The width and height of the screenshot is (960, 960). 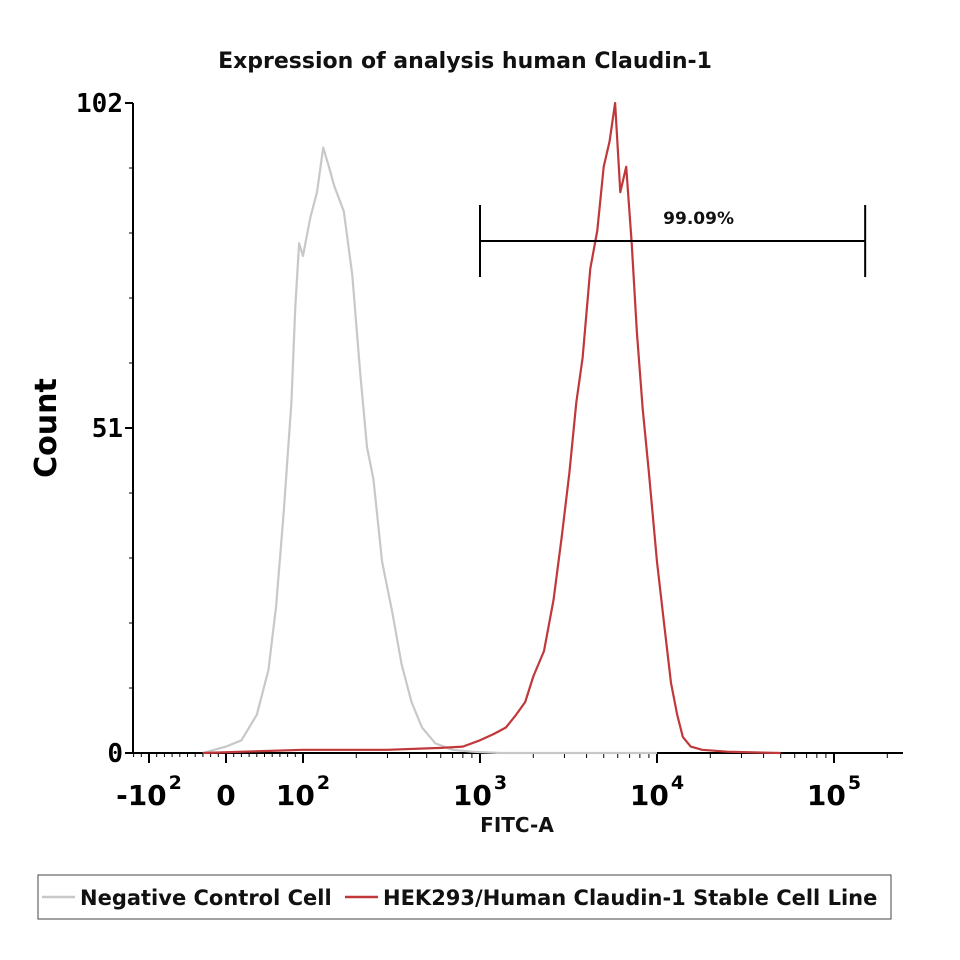 I want to click on y-tick-label: 102, so click(x=99, y=104).